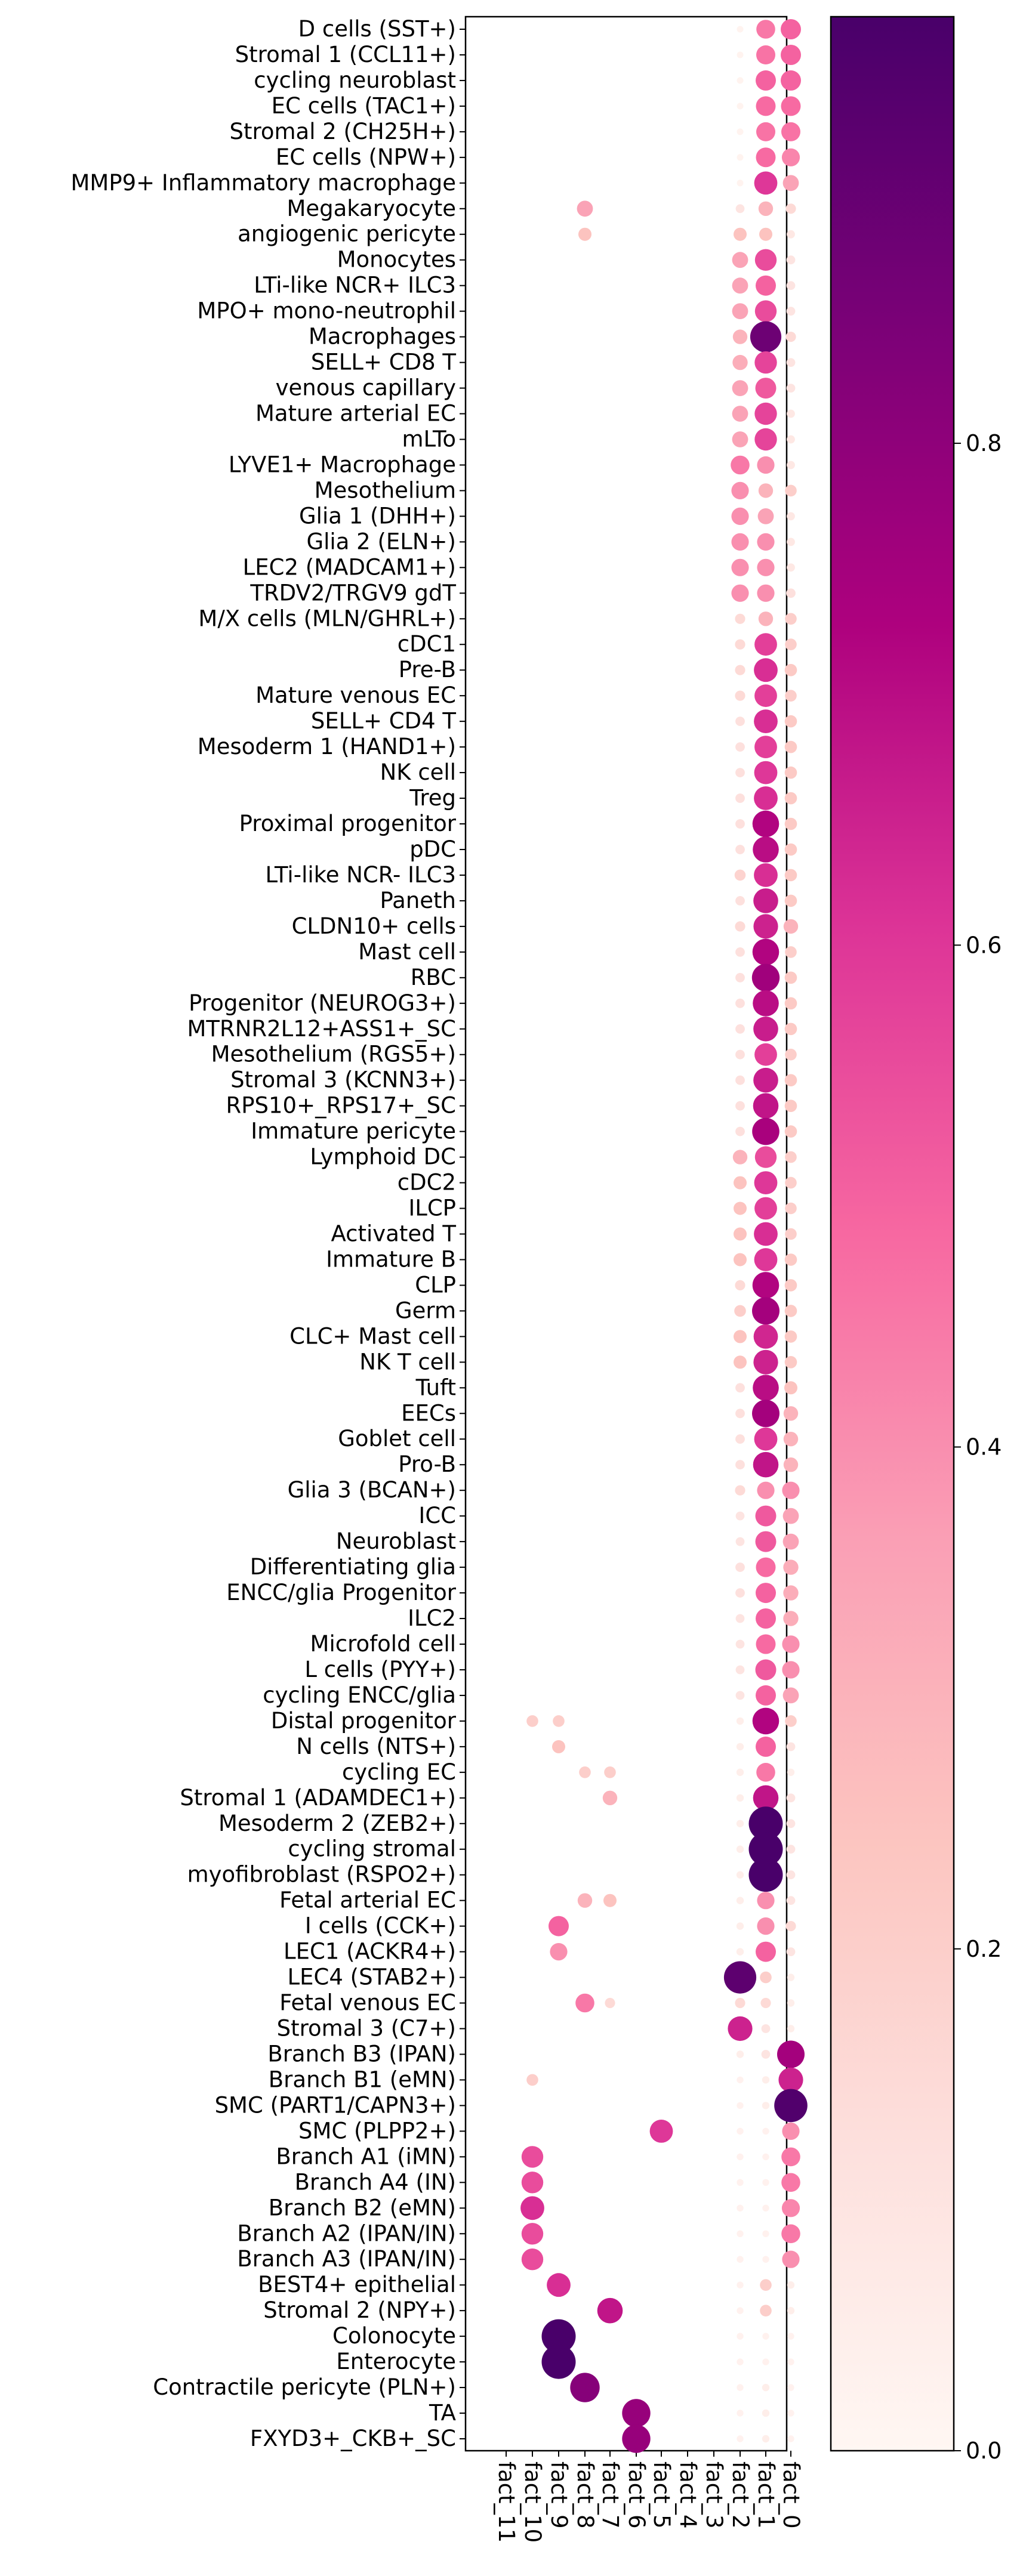  I want to click on row-label: MPO+ mono-neutrophil, so click(326, 311).